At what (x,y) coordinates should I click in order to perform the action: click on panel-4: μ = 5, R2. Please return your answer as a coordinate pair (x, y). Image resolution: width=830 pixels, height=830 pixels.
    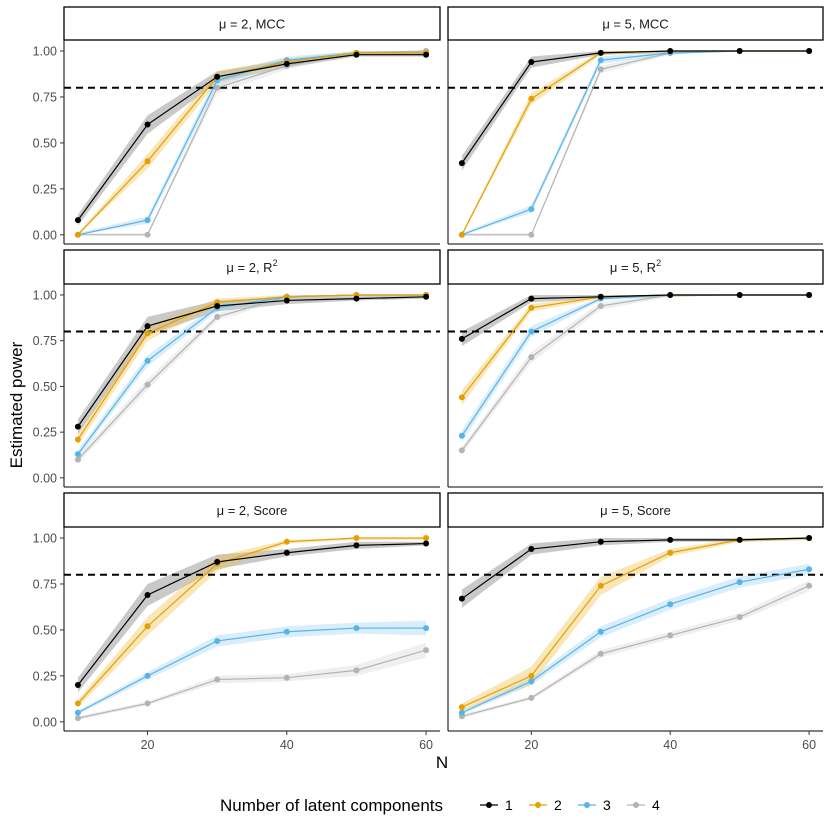
    Looking at the image, I should click on (635, 368).